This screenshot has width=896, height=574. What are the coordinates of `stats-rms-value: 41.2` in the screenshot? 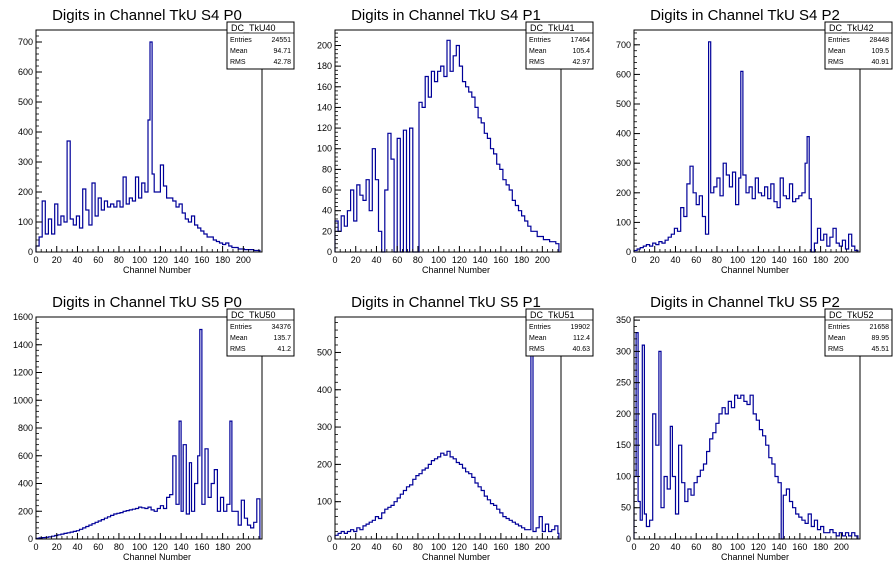 It's located at (284, 349).